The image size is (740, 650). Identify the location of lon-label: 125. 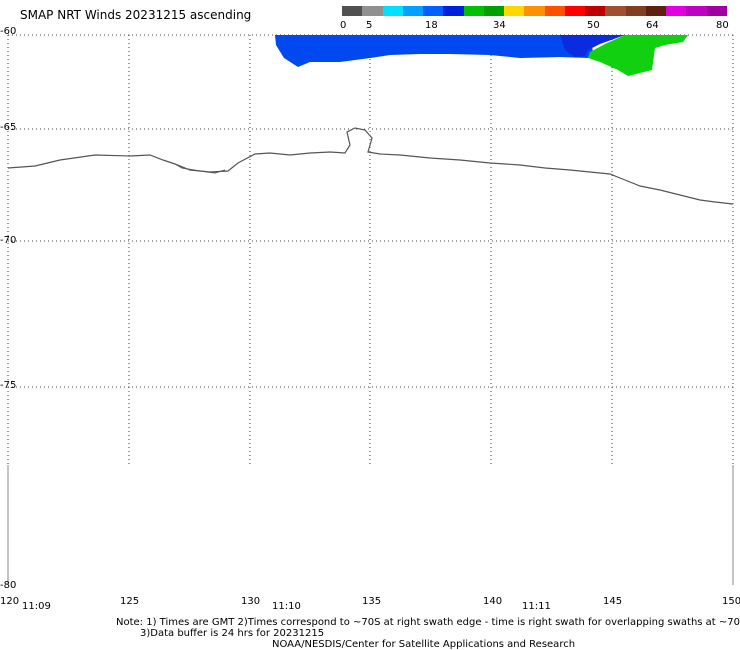
(130, 601).